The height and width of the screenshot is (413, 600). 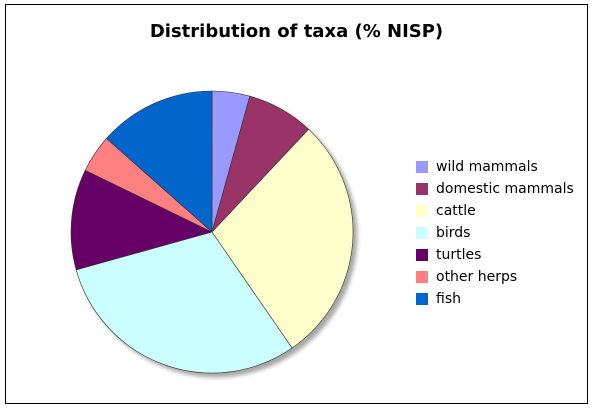 I want to click on legend-item: fish, so click(x=495, y=299).